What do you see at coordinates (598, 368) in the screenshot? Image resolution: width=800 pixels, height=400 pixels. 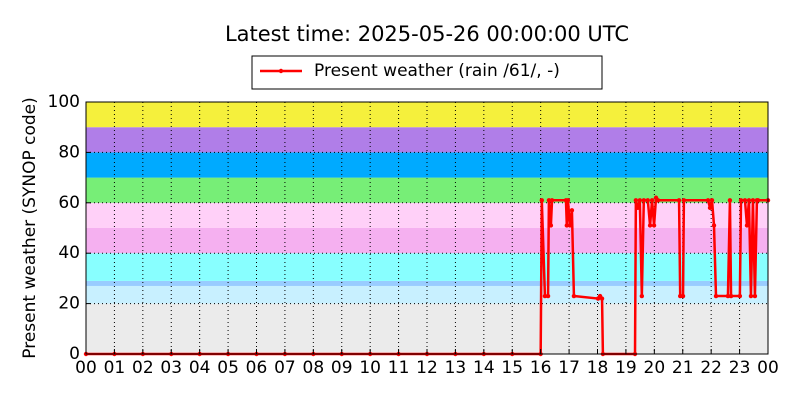 I see `x-tick-label: 18` at bounding box center [598, 368].